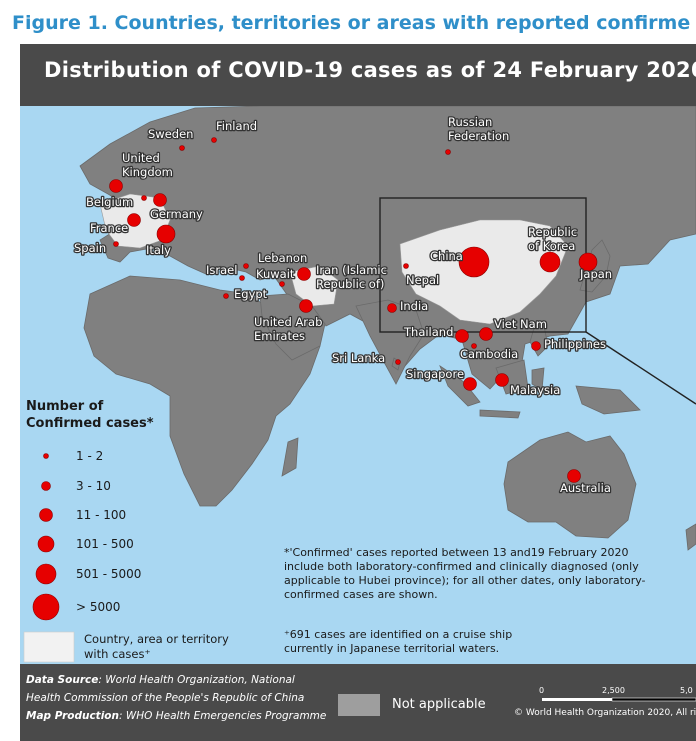 The width and height of the screenshot is (696, 741). What do you see at coordinates (351, 270) in the screenshot?
I see `country-label-line: Iran (Islamic` at bounding box center [351, 270].